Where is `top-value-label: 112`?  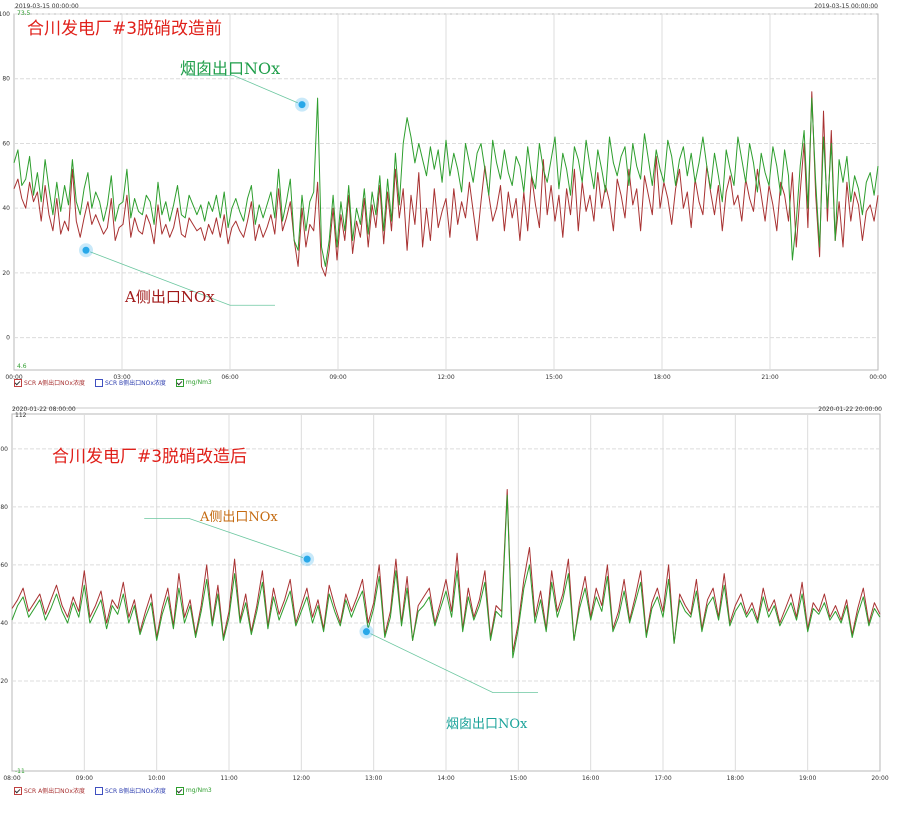
top-value-label: 112 is located at coordinates (21, 415).